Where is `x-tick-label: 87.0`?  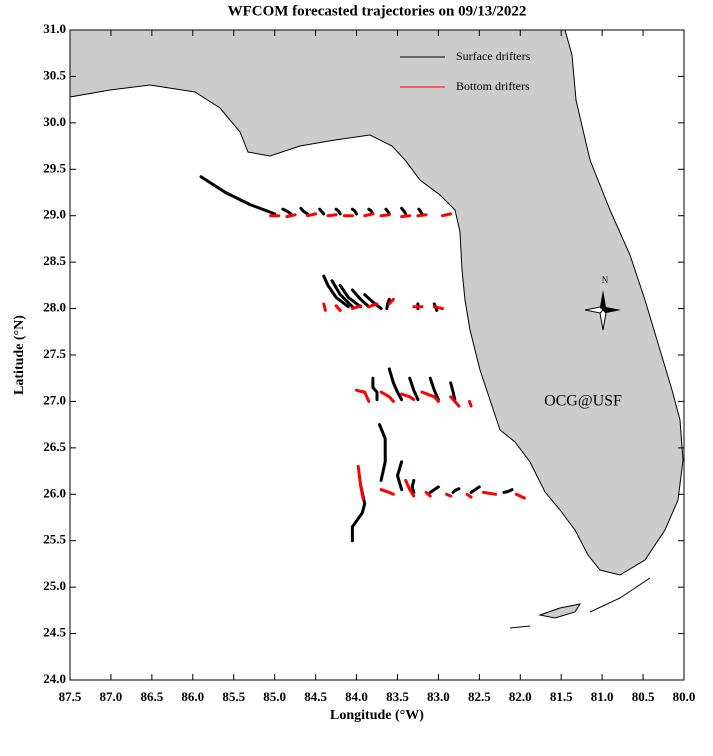
x-tick-label: 87.0 is located at coordinates (111, 696).